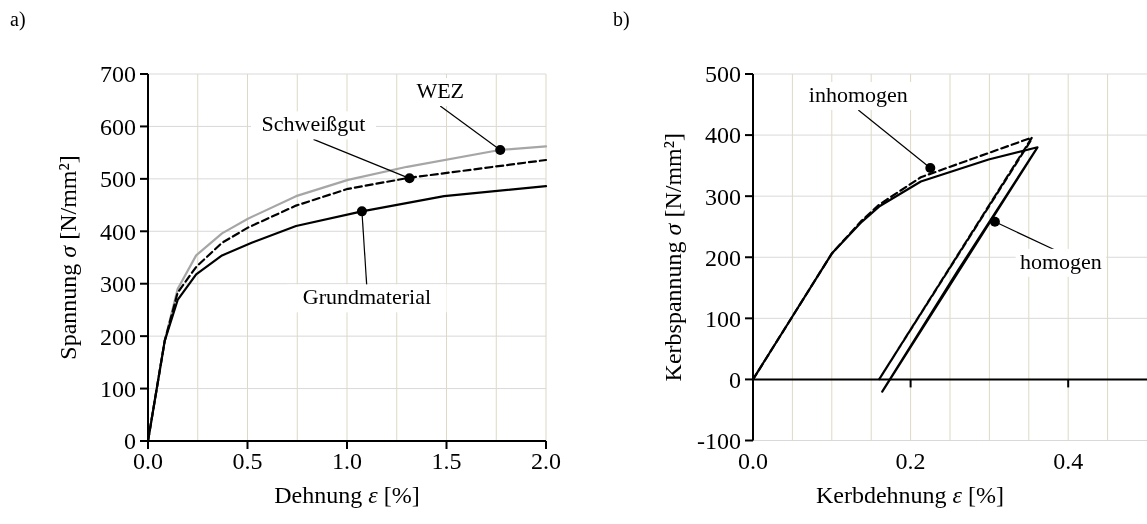  I want to click on x-axis-title: Kerbdehnung ε [%], so click(910, 494).